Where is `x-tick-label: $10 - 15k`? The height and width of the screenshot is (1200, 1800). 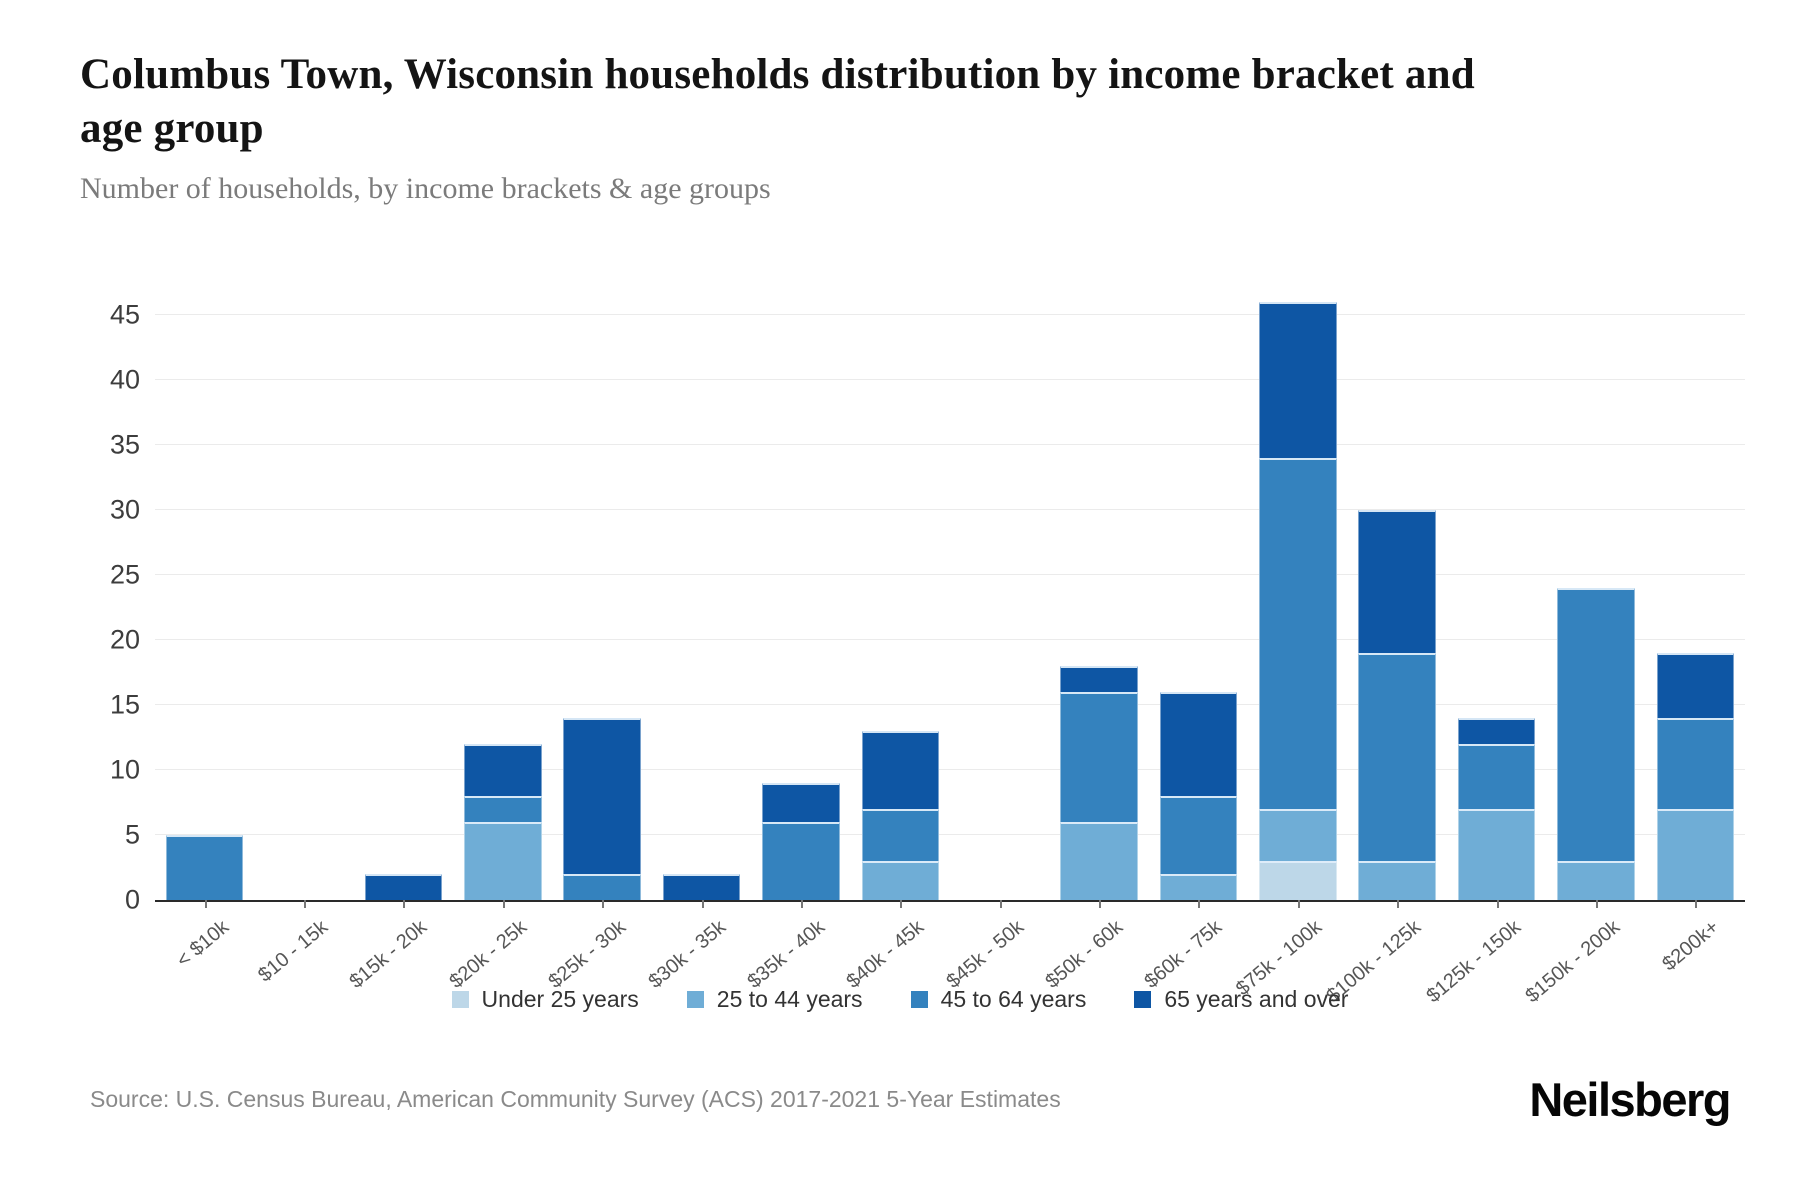
x-tick-label: $10 - 15k is located at coordinates (293, 951).